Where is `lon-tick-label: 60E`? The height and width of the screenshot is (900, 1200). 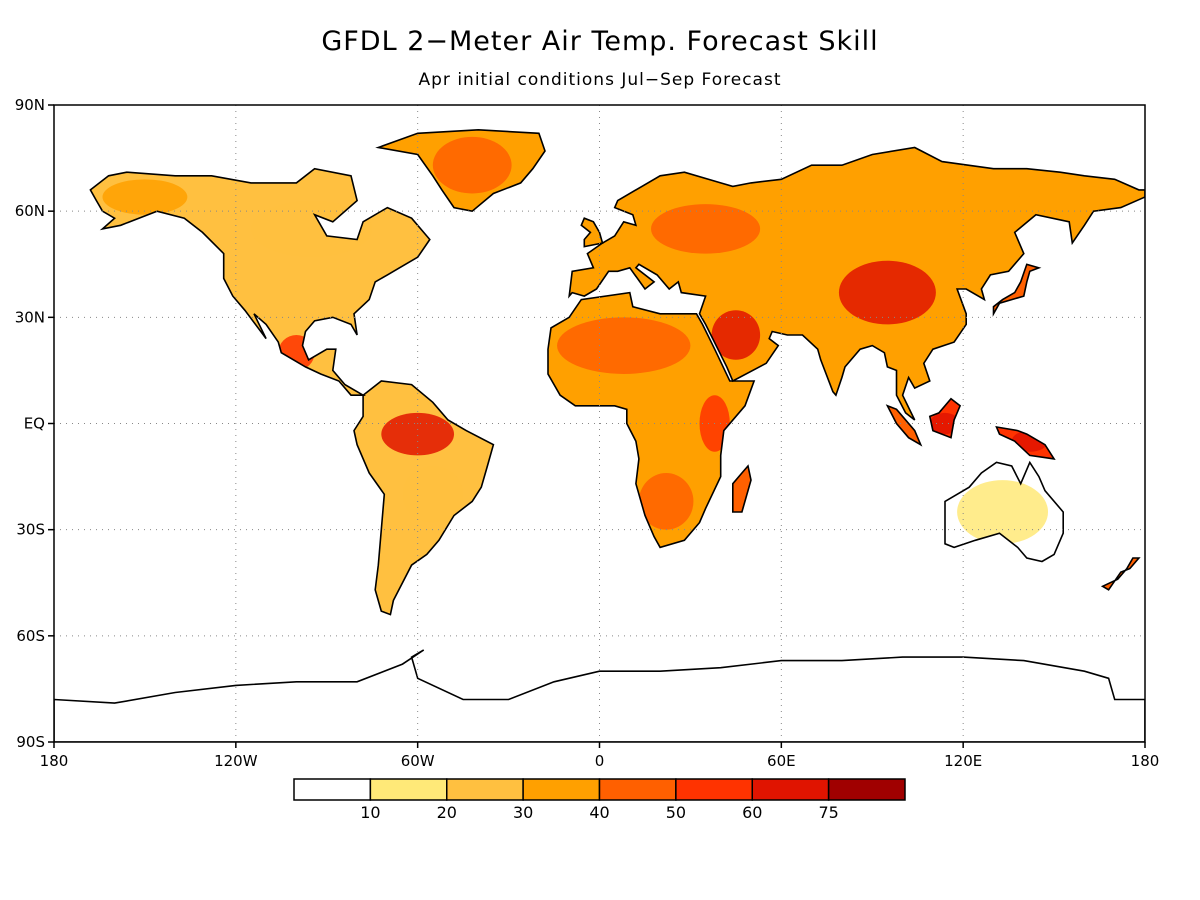 lon-tick-label: 60E is located at coordinates (781, 761).